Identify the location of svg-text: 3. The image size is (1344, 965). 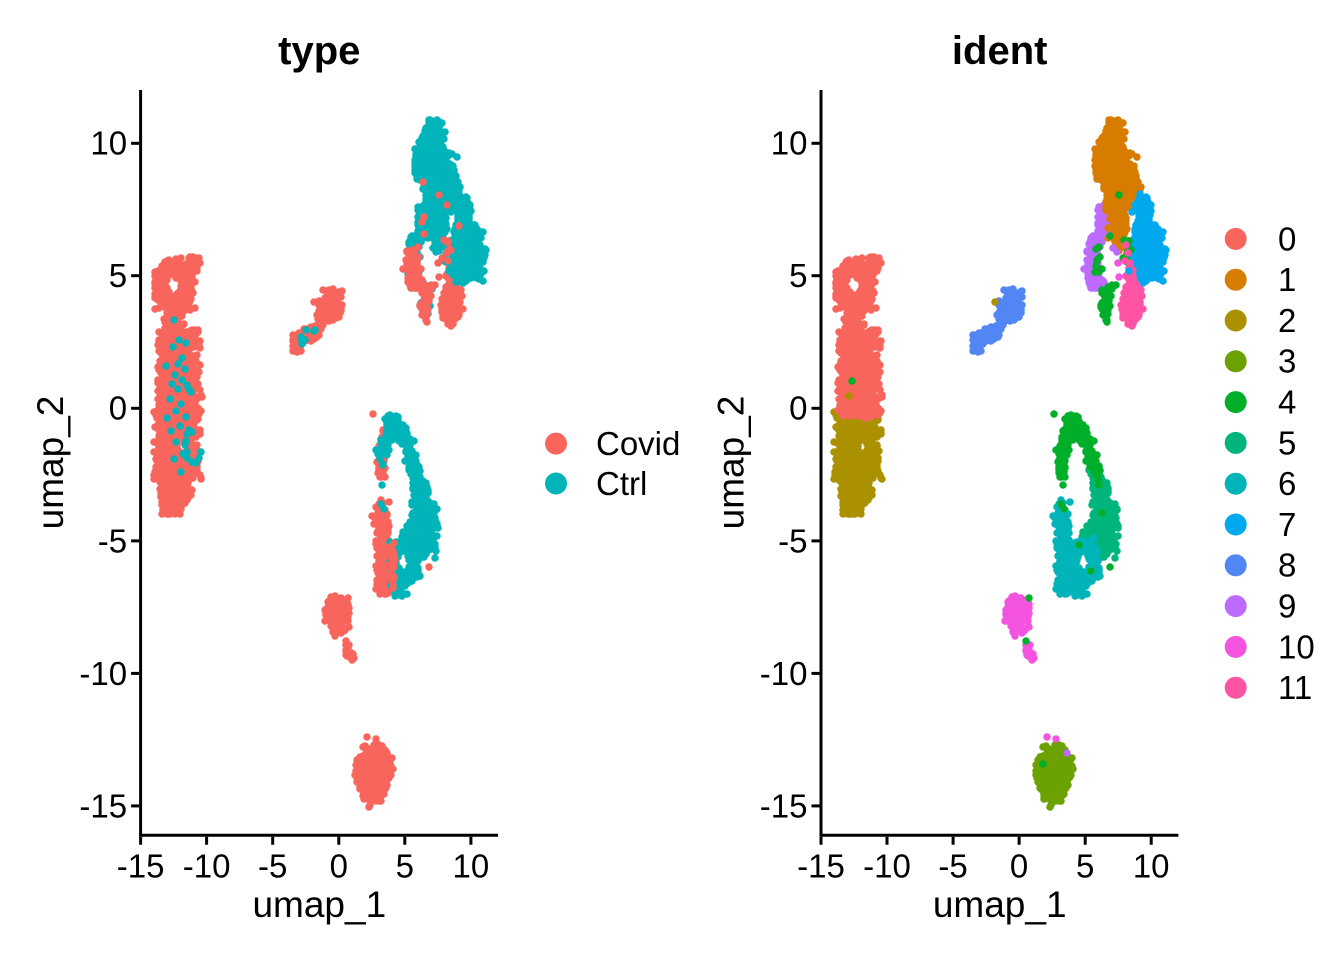
(1287, 361).